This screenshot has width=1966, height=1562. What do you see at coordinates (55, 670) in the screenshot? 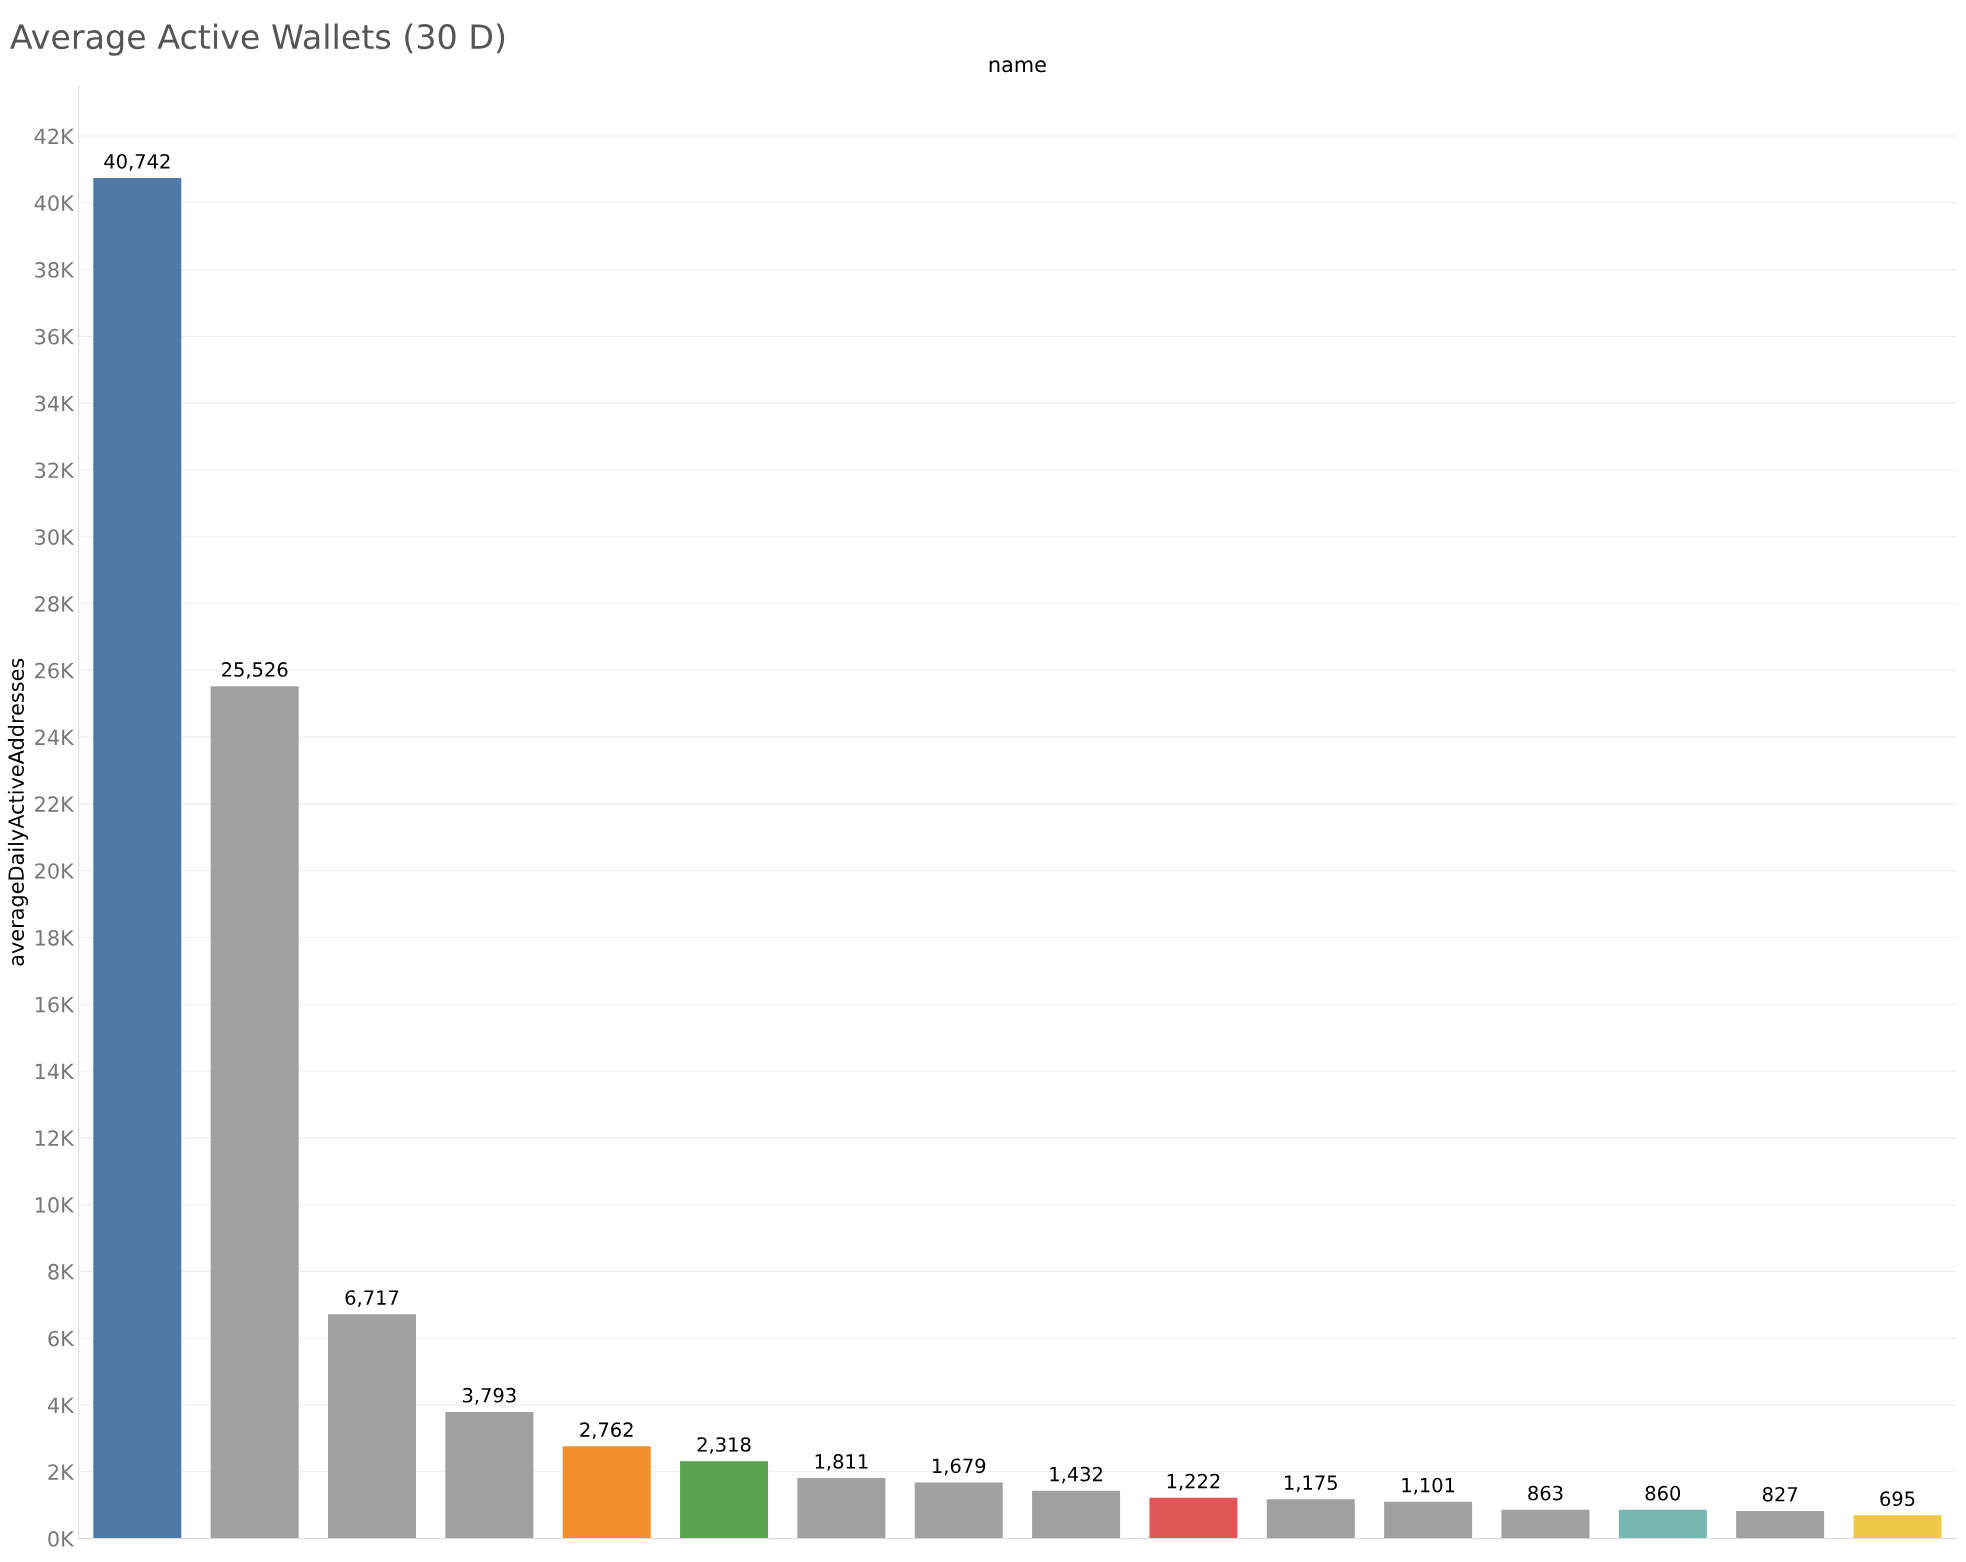
I see `y-tick-label: 26K` at bounding box center [55, 670].